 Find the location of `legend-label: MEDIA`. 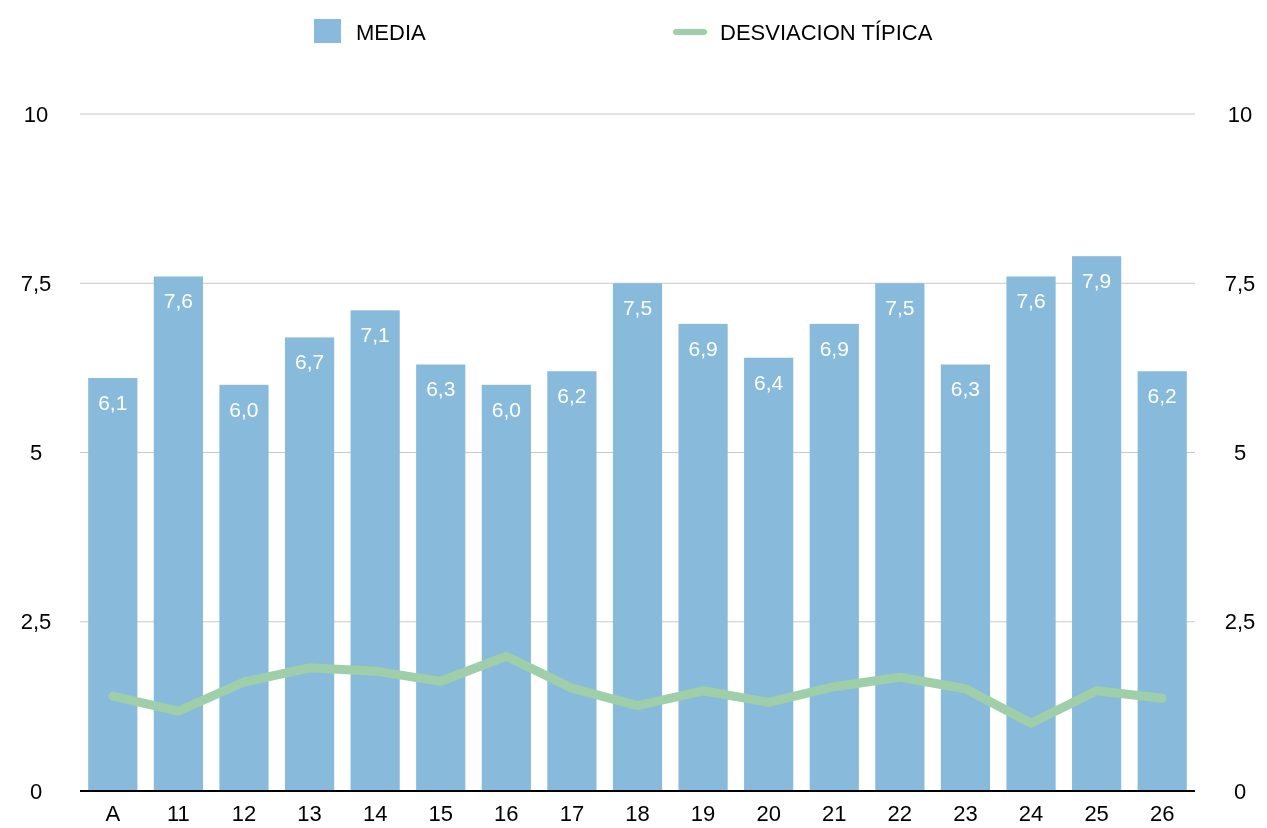

legend-label: MEDIA is located at coordinates (391, 32).